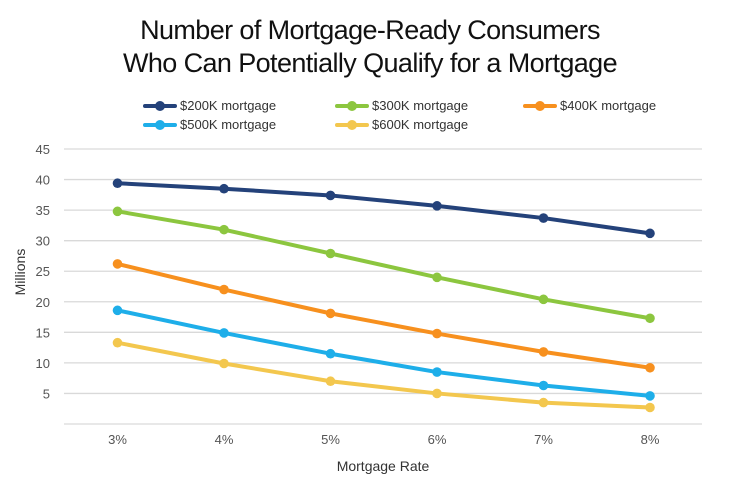 The height and width of the screenshot is (490, 740). What do you see at coordinates (650, 439) in the screenshot?
I see `x-tick-label: 8%` at bounding box center [650, 439].